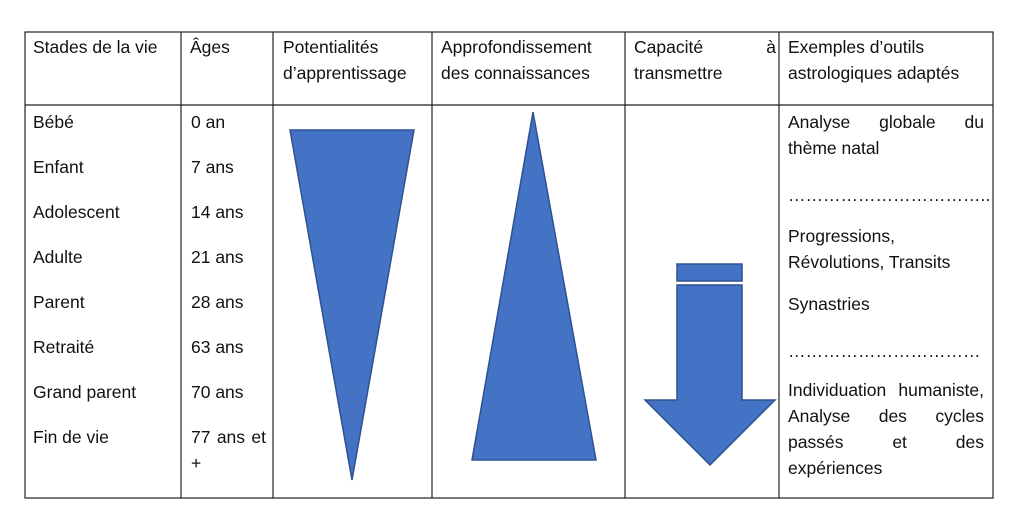 This screenshot has height=528, width=1024. What do you see at coordinates (210, 47) in the screenshot?
I see `header-cell: Âges` at bounding box center [210, 47].